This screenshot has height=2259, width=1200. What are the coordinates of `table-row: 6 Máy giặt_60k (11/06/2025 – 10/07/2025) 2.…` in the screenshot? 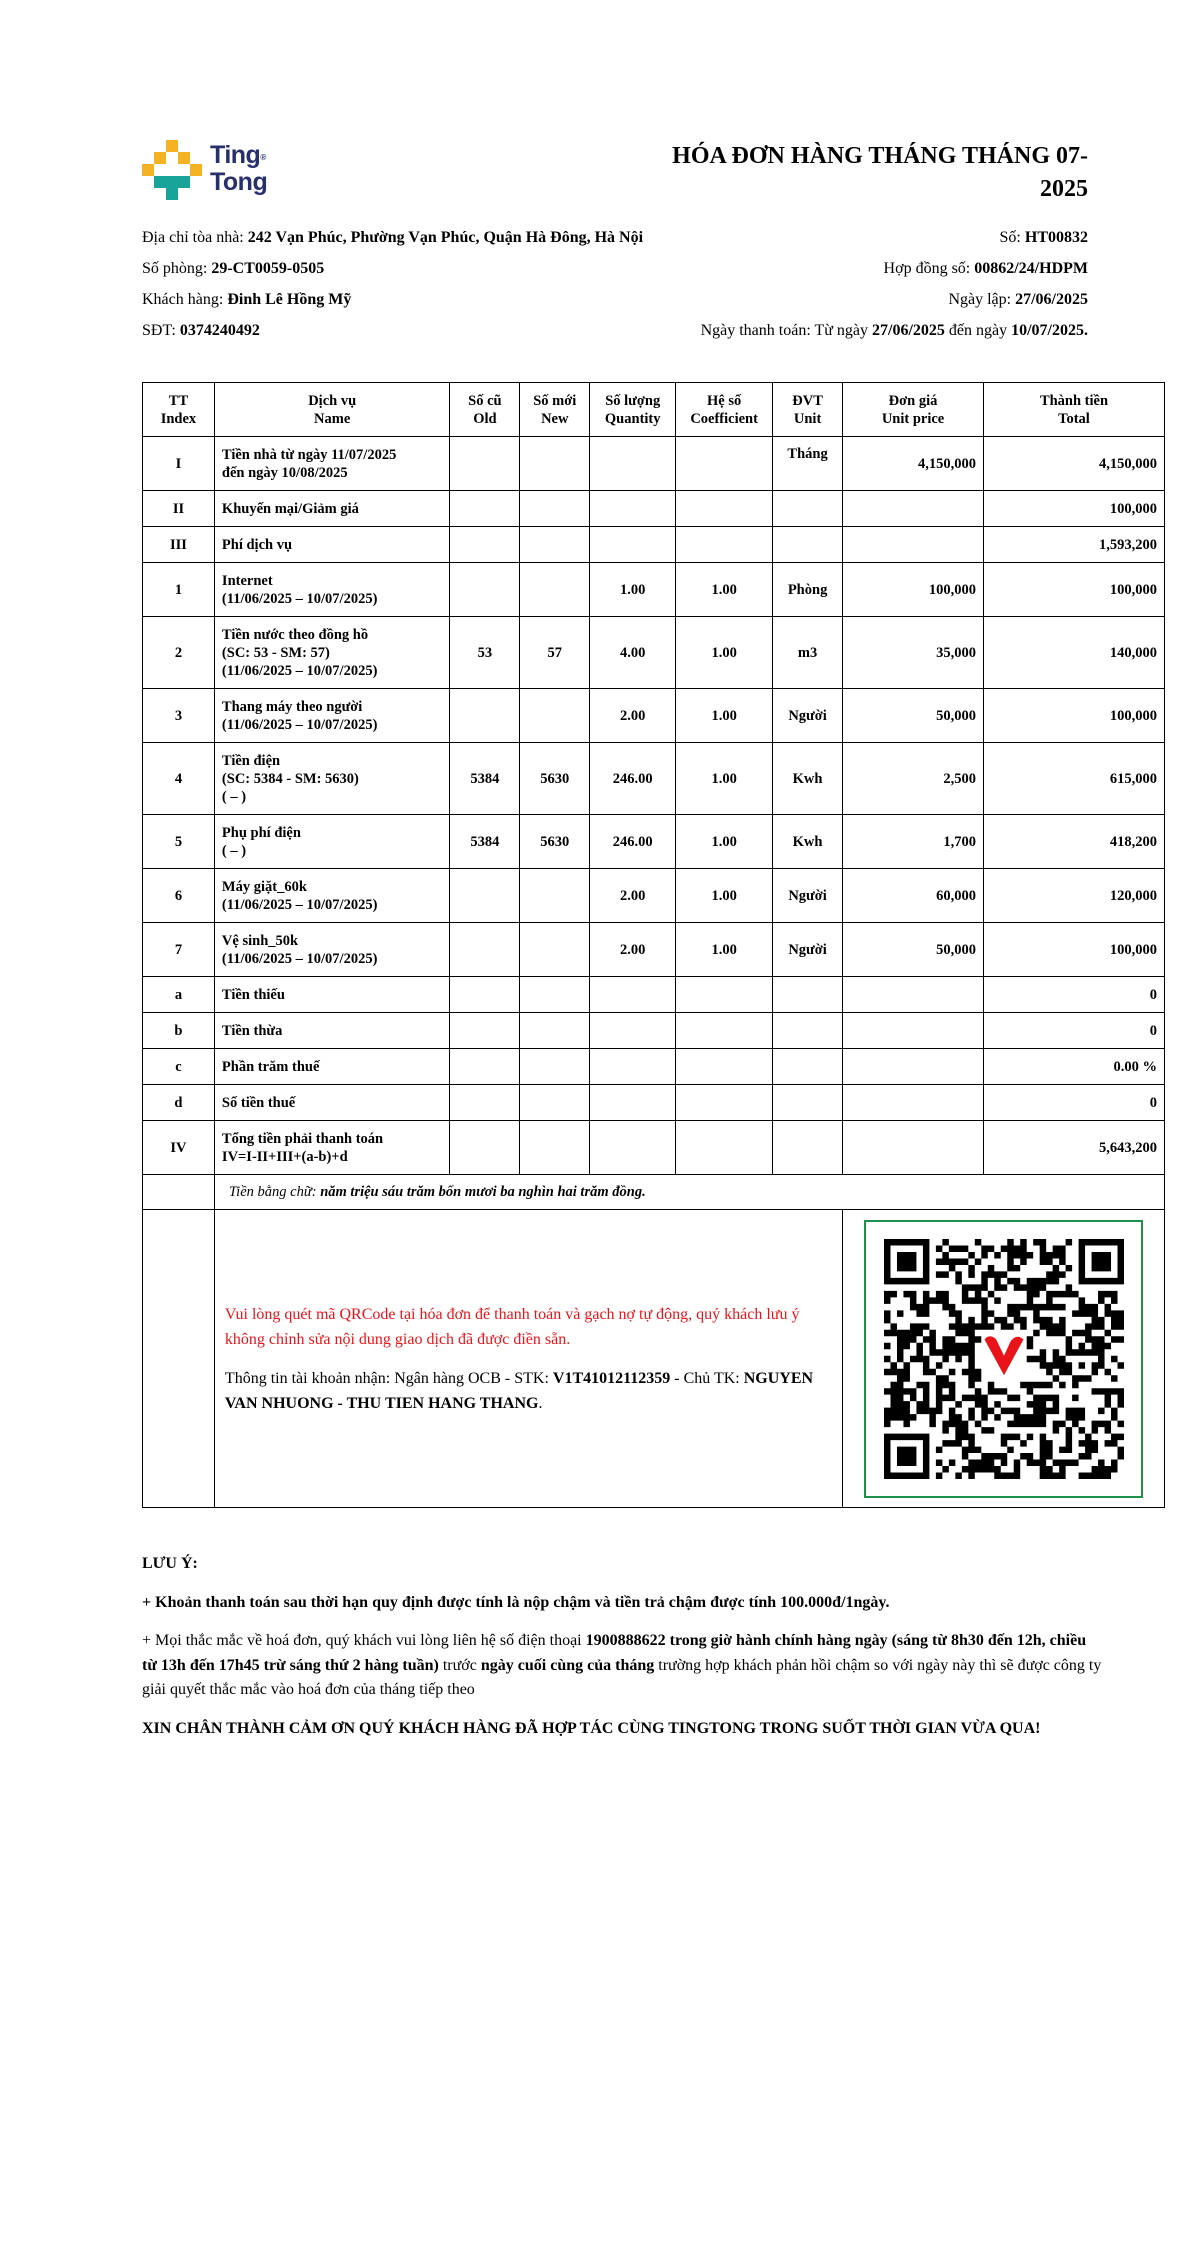 It's located at (653, 895).